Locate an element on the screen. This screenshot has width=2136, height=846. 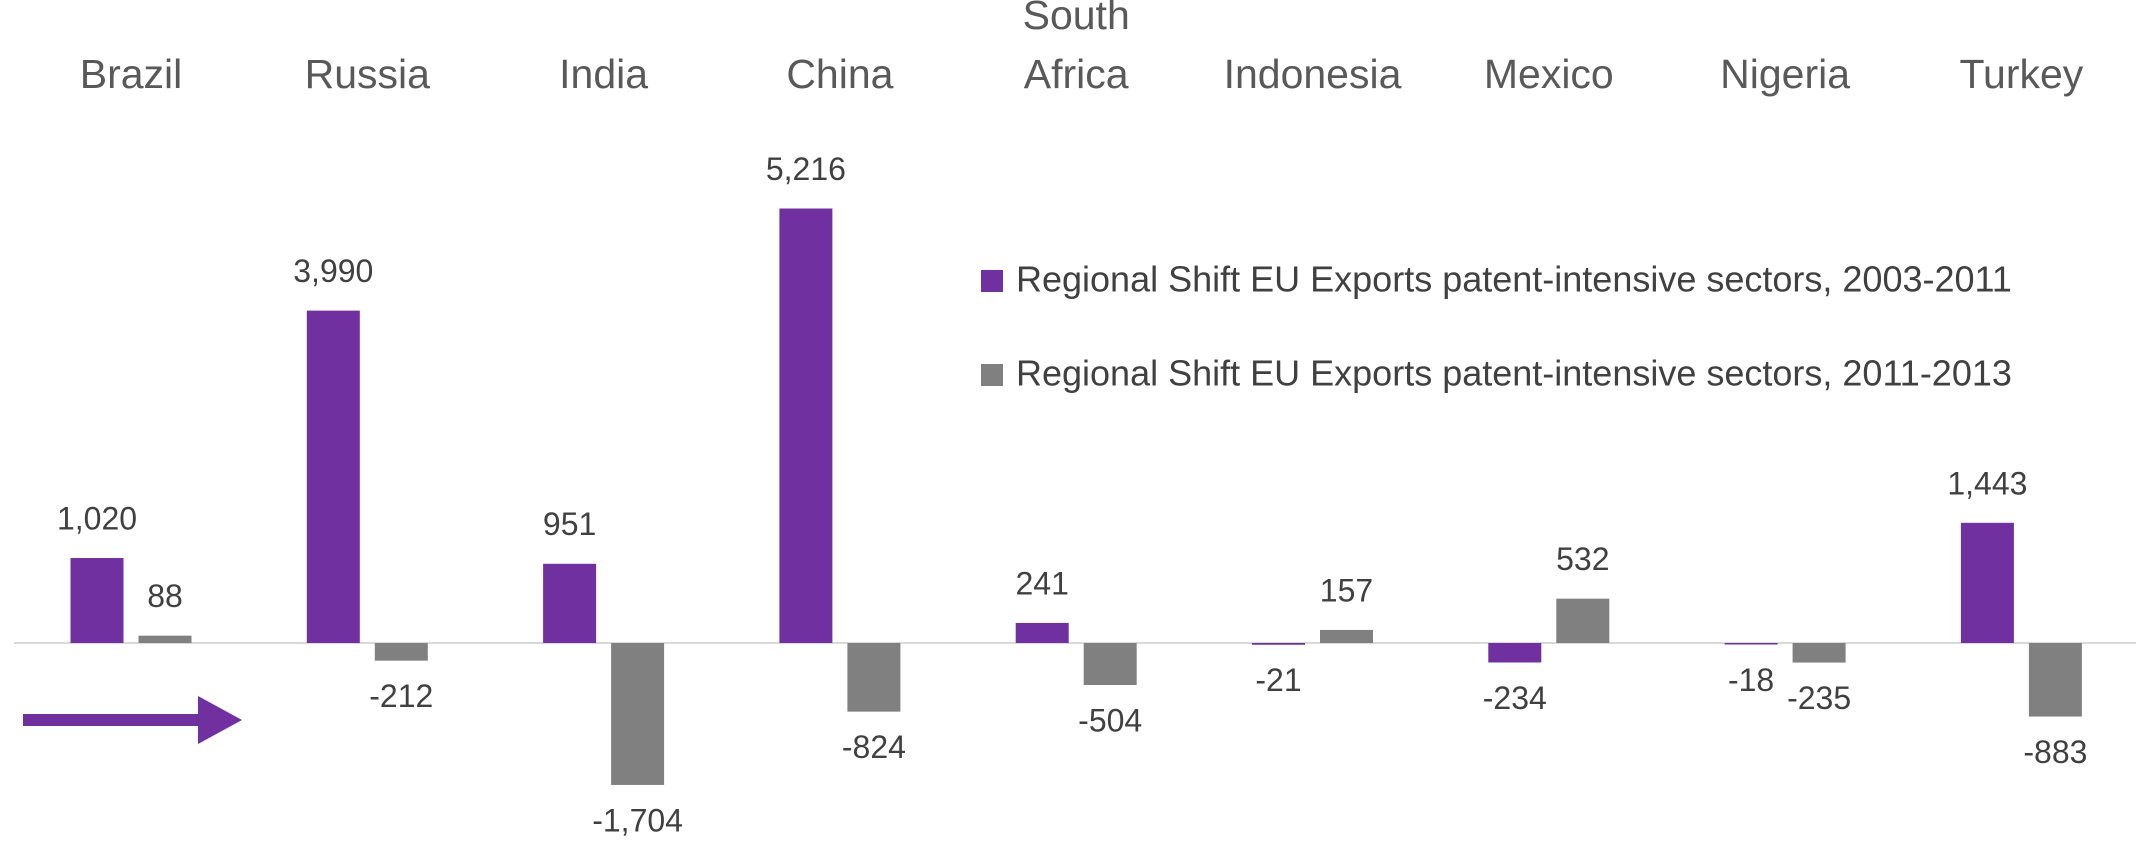
data-label: 241 is located at coordinates (1042, 583).